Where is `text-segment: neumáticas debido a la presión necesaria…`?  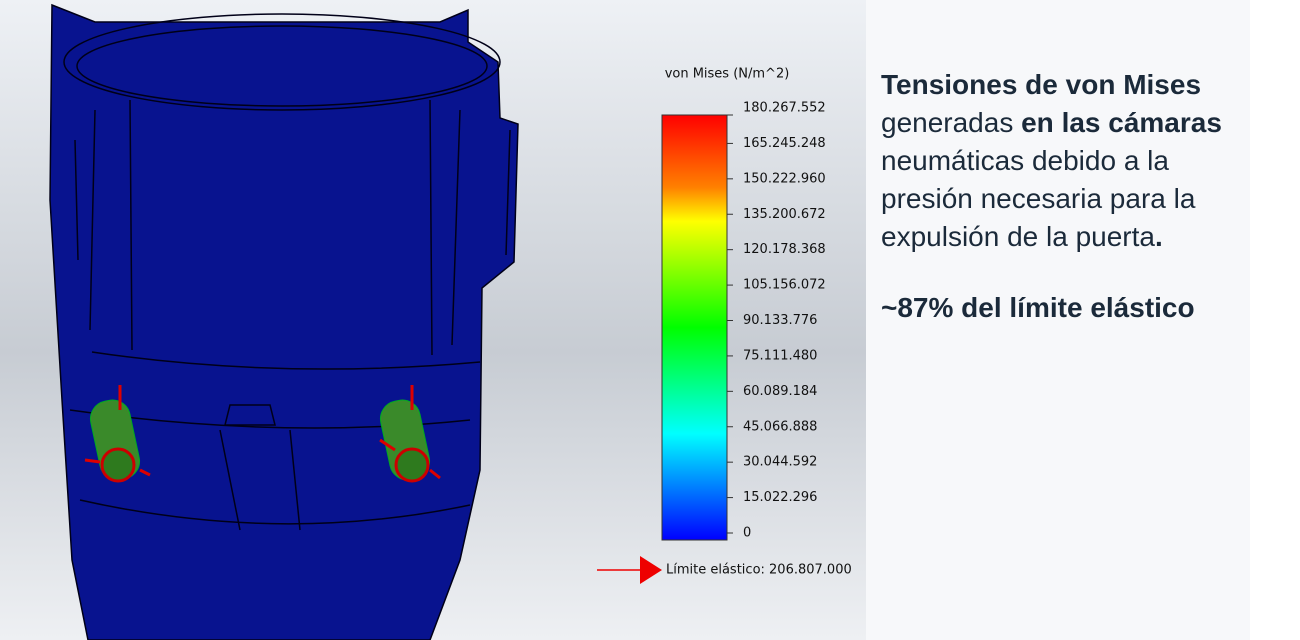 text-segment: neumáticas debido a la presión necesaria… is located at coordinates (1038, 198).